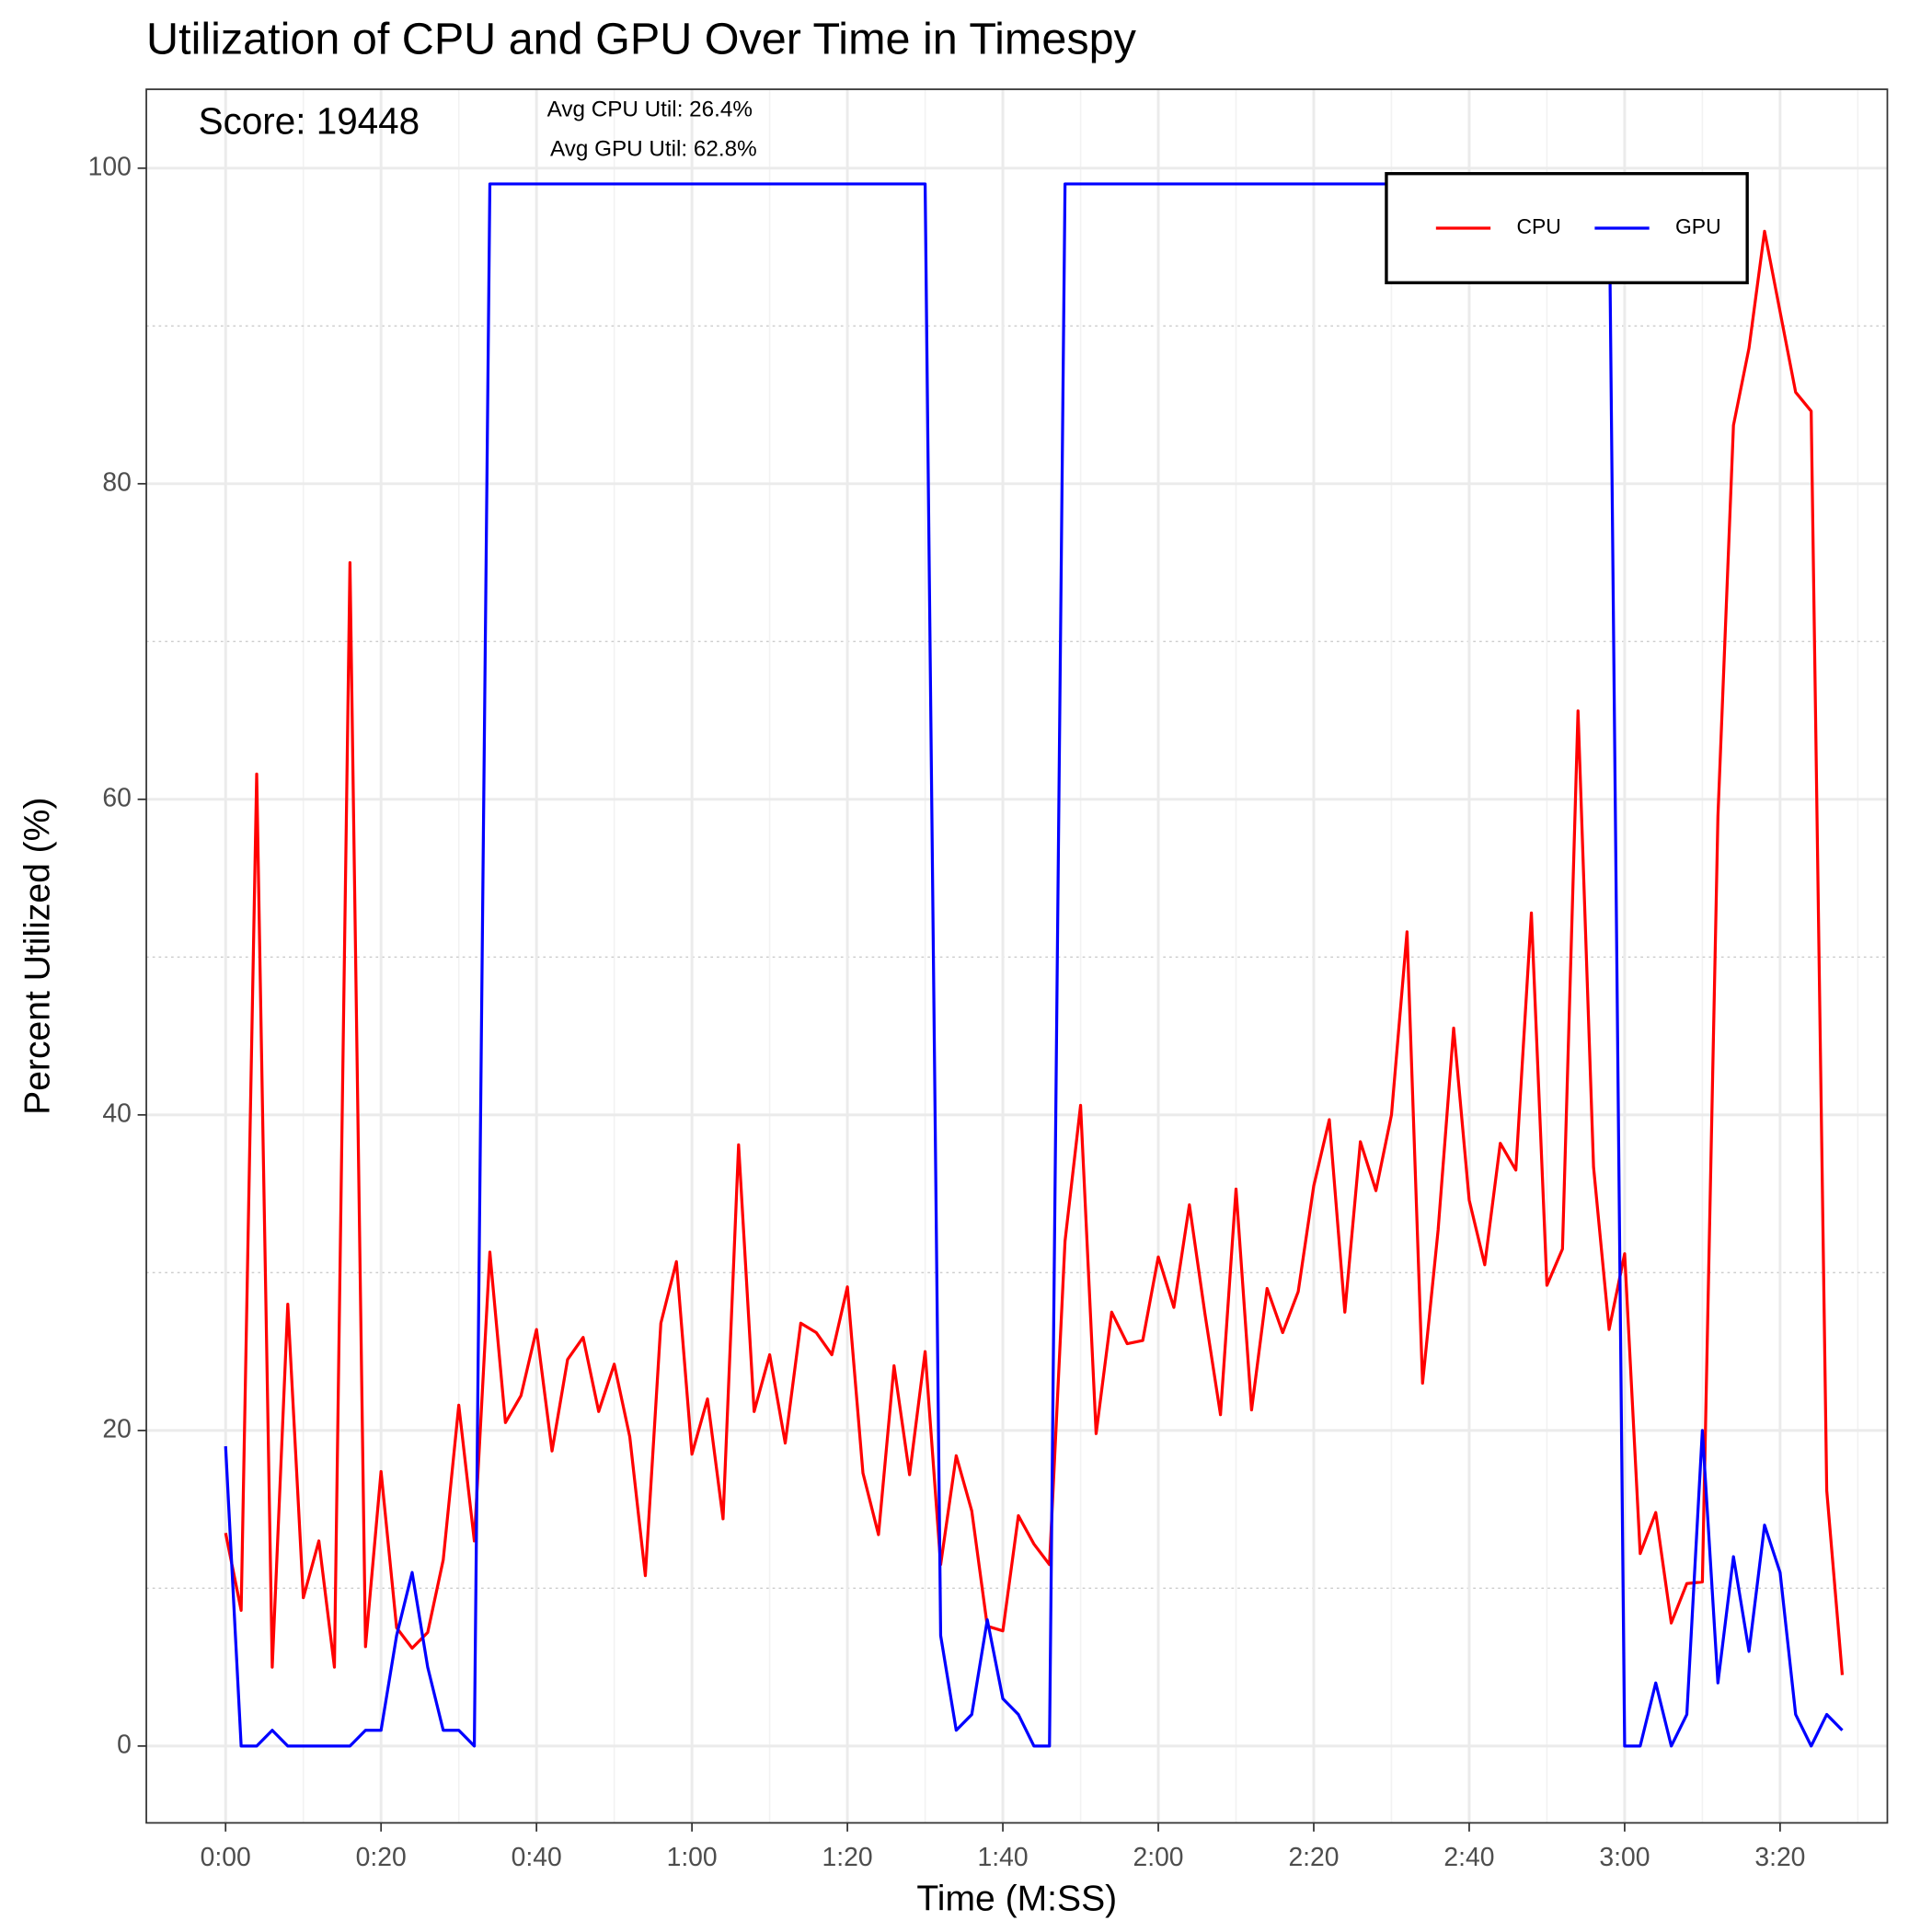 The width and height of the screenshot is (1932, 1932). I want to click on y-tick-label: 0, so click(124, 1743).